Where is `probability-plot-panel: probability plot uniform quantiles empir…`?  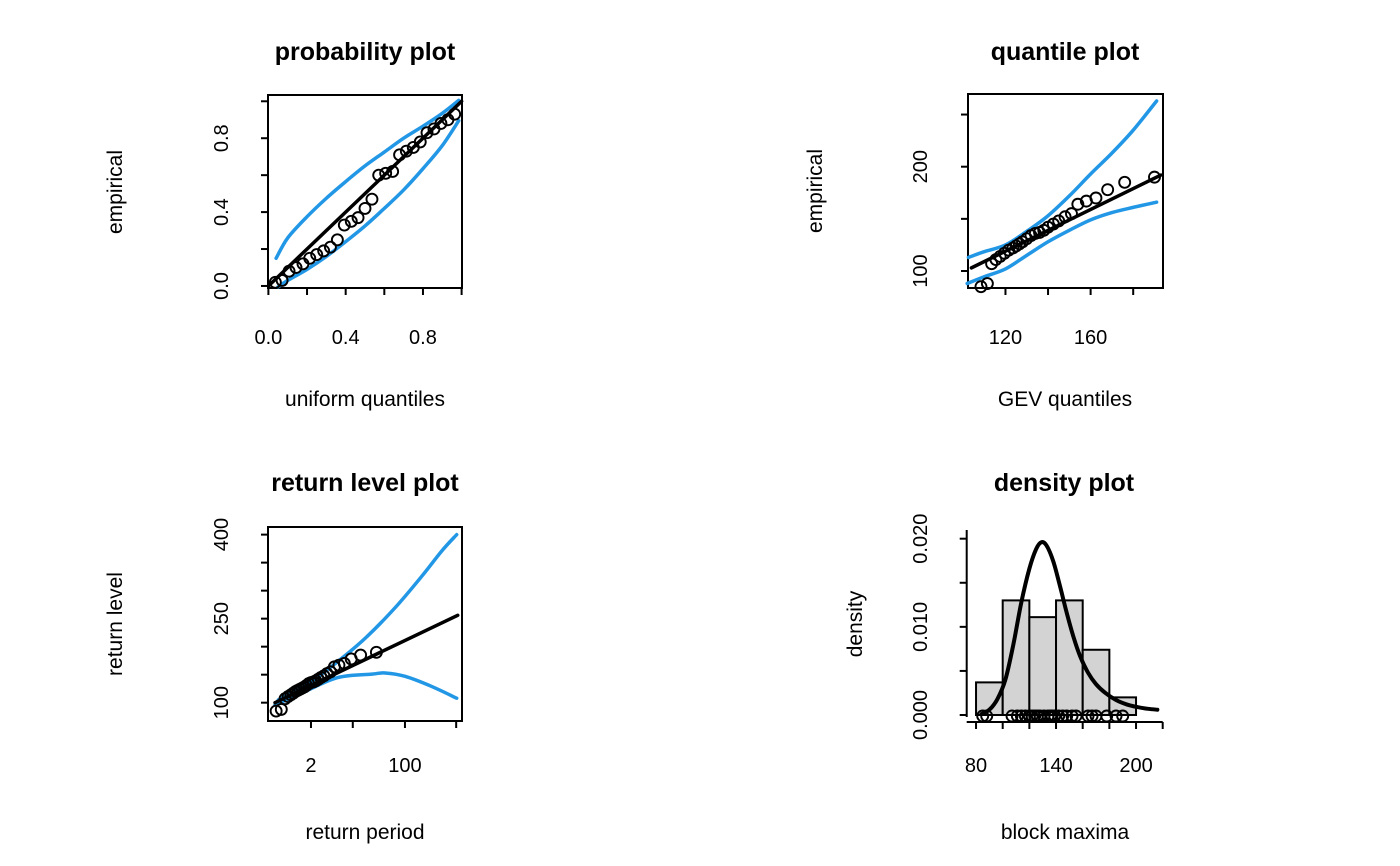 probability-plot-panel: probability plot uniform quantiles empir… is located at coordinates (284, 224).